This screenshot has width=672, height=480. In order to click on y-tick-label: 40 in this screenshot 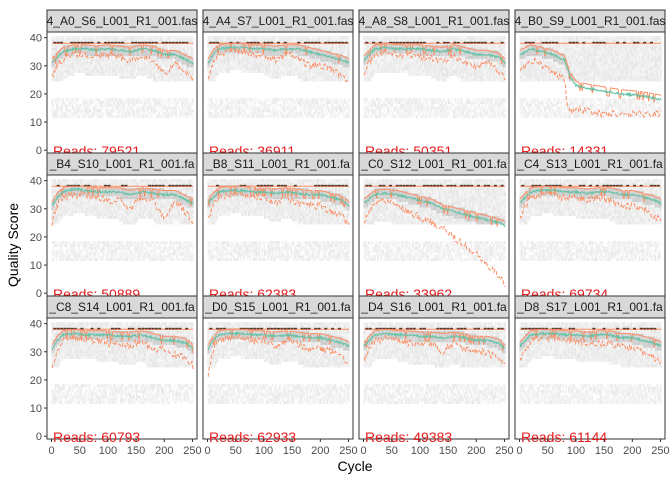, I will do `click(36, 39)`.